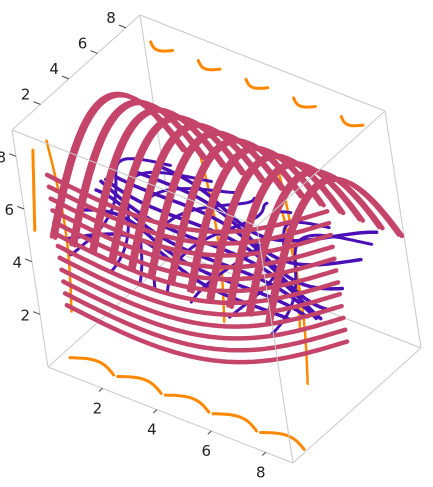 The width and height of the screenshot is (433, 487). Describe the element at coordinates (322, 284) in the screenshot. I see `purple-curve` at that location.